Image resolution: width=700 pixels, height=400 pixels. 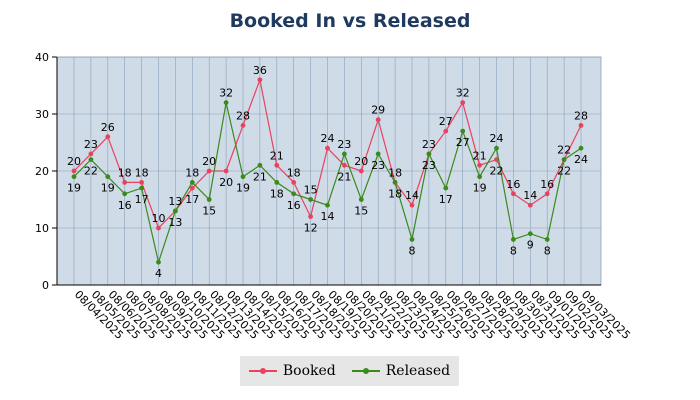 I want to click on legend-item-released: Released, so click(x=401, y=371).